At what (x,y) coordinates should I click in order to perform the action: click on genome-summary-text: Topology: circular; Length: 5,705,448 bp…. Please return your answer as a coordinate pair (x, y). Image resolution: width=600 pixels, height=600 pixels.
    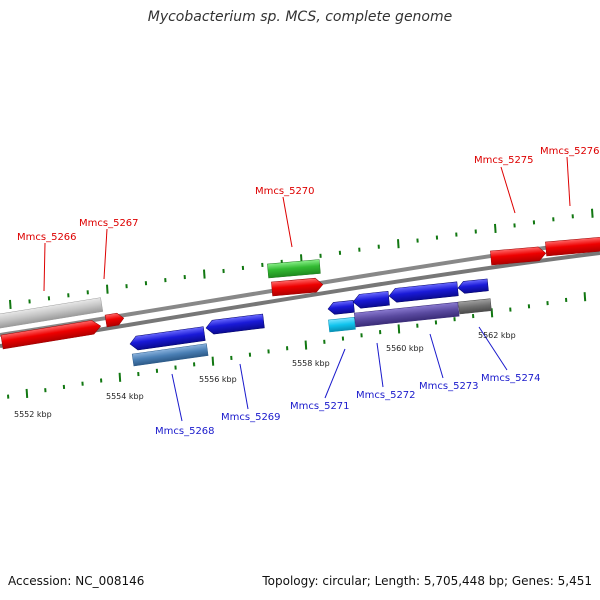
    Looking at the image, I should click on (427, 581).